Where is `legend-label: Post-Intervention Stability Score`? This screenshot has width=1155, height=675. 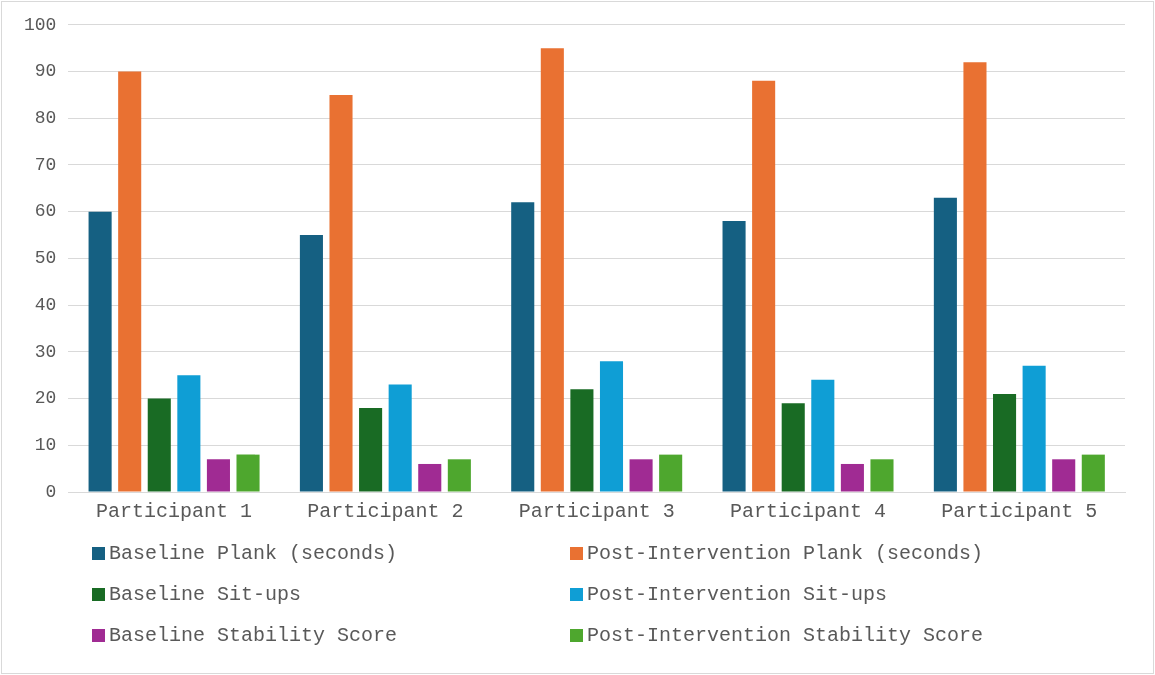
legend-label: Post-Intervention Stability Score is located at coordinates (785, 635).